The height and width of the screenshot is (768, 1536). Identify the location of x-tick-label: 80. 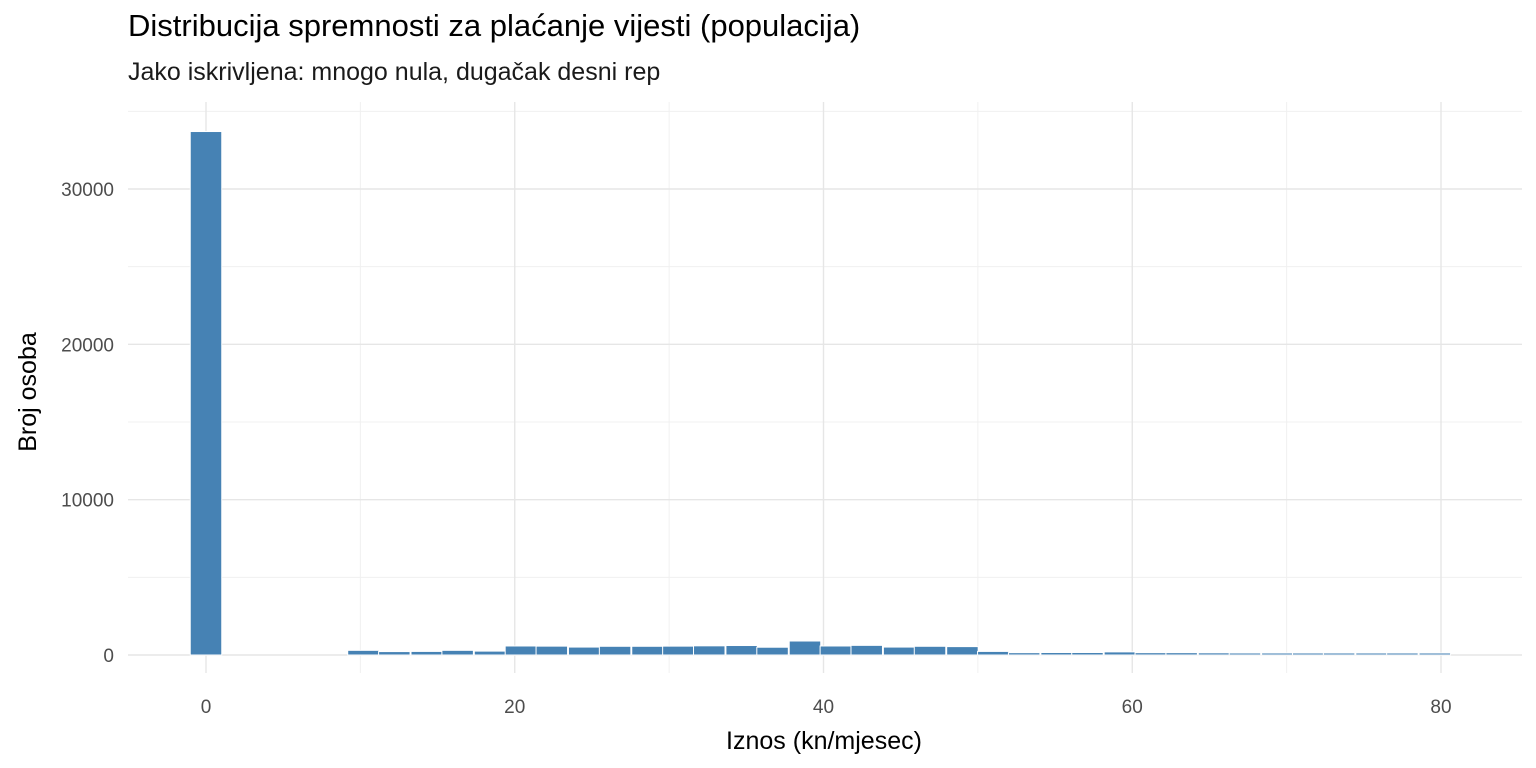
(1440, 707).